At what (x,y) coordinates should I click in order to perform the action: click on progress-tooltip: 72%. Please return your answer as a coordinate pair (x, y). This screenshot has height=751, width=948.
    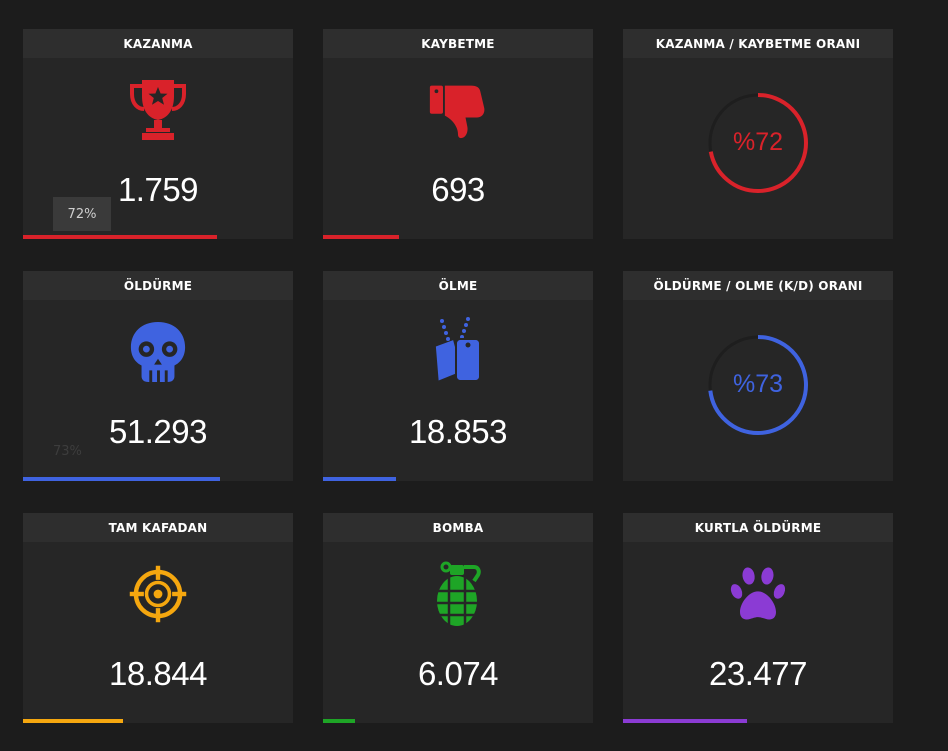
    Looking at the image, I should click on (82, 214).